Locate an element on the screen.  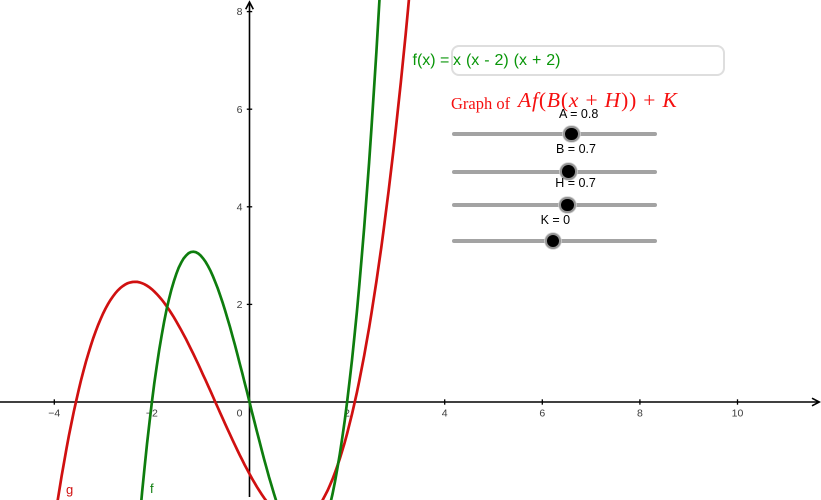
svg-text: 0 is located at coordinates (240, 414).